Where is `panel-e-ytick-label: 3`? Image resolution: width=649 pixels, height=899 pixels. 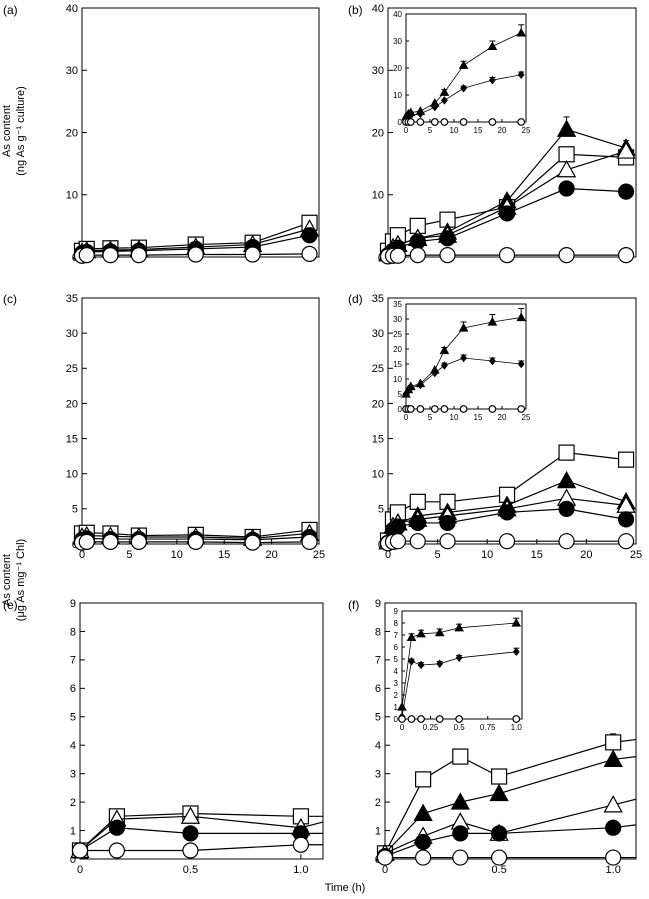
panel-e-ytick-label: 3 is located at coordinates (73, 775).